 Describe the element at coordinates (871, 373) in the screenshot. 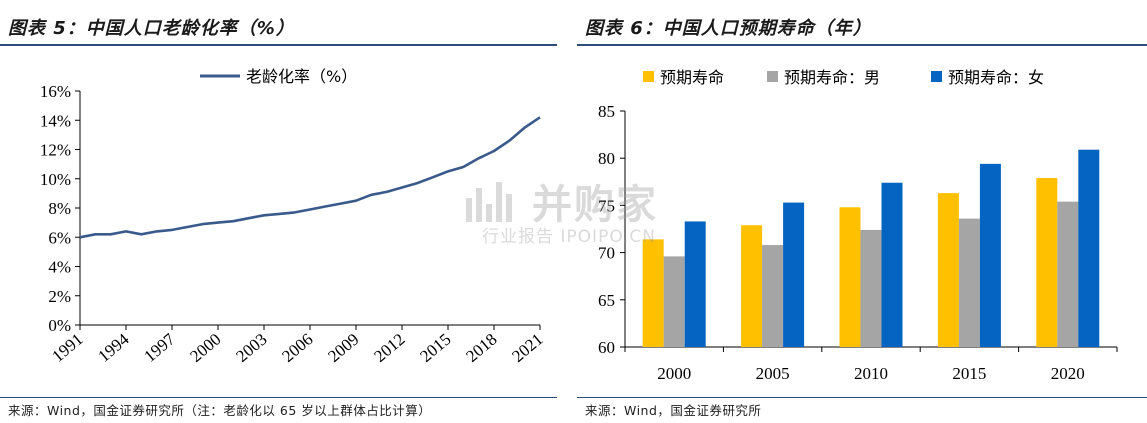

I see `x-tick-label: 2010` at that location.